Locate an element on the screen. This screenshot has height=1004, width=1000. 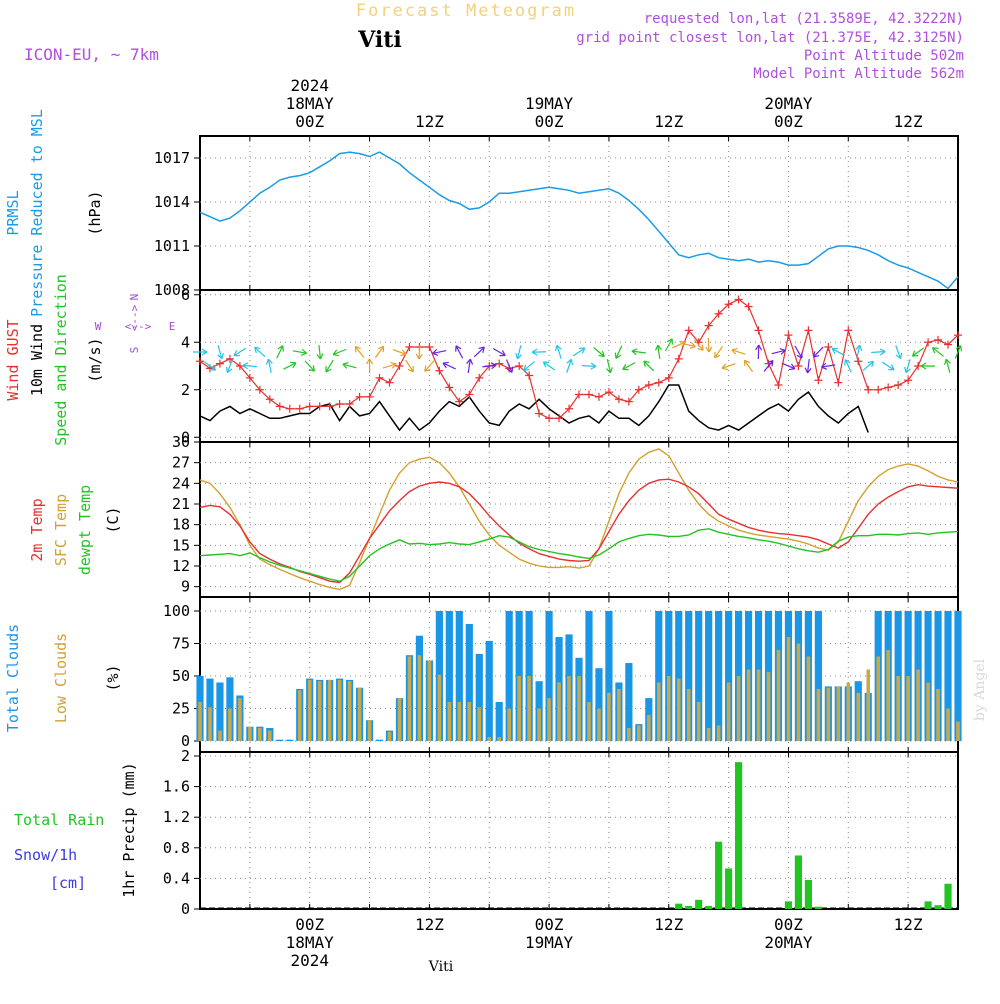
dewpt-line is located at coordinates (579, 555).